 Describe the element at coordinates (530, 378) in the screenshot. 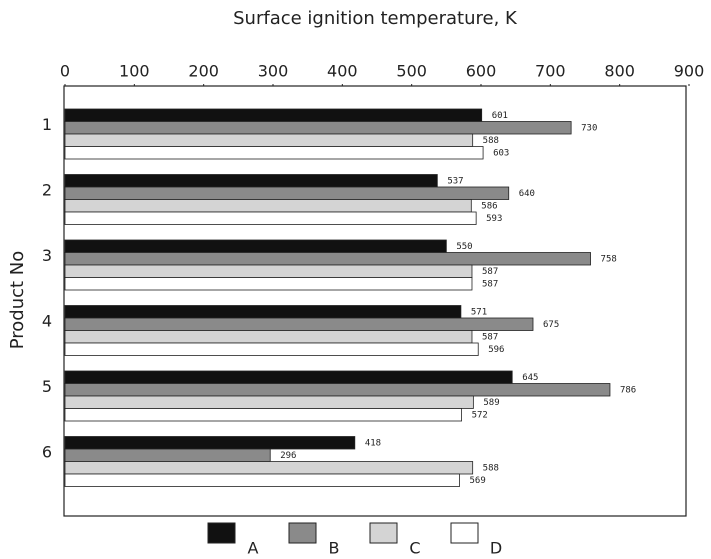

I see `data-label: 645` at that location.